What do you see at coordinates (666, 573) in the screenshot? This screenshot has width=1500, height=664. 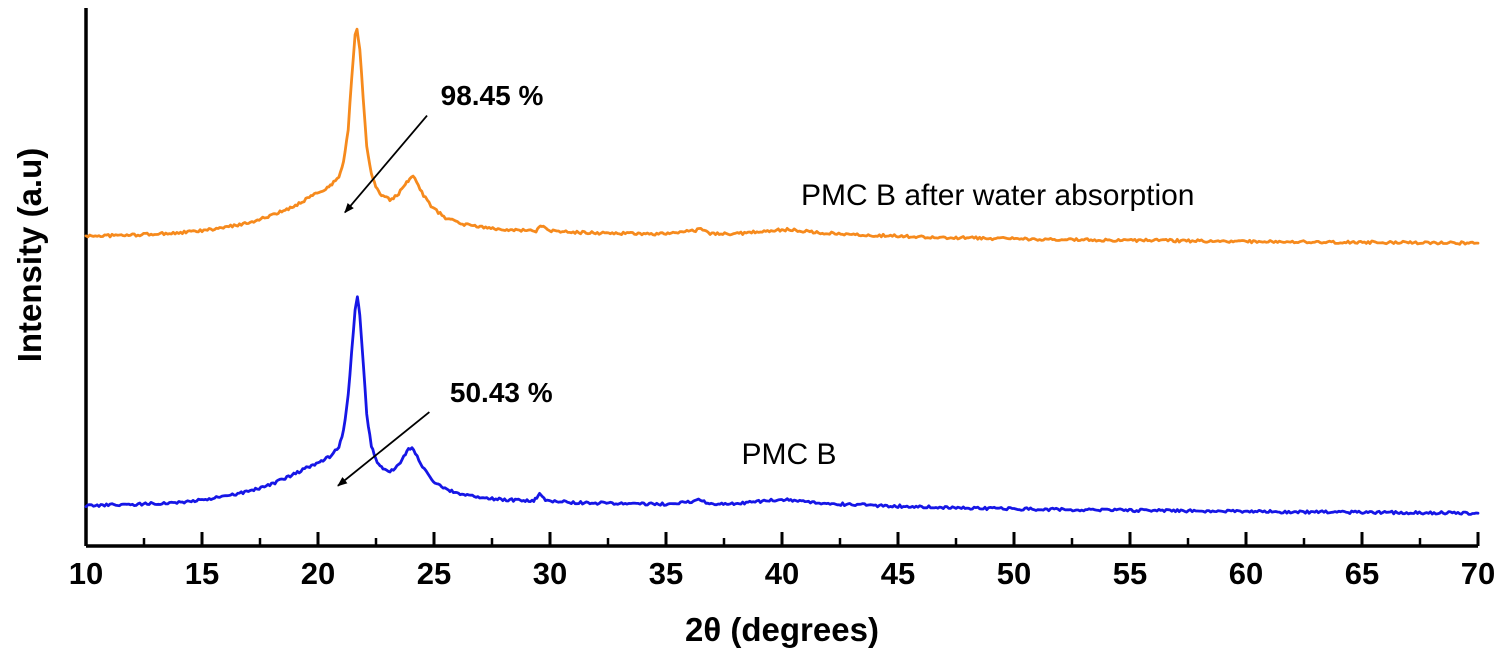 I see `x-tick-label: 35` at bounding box center [666, 573].